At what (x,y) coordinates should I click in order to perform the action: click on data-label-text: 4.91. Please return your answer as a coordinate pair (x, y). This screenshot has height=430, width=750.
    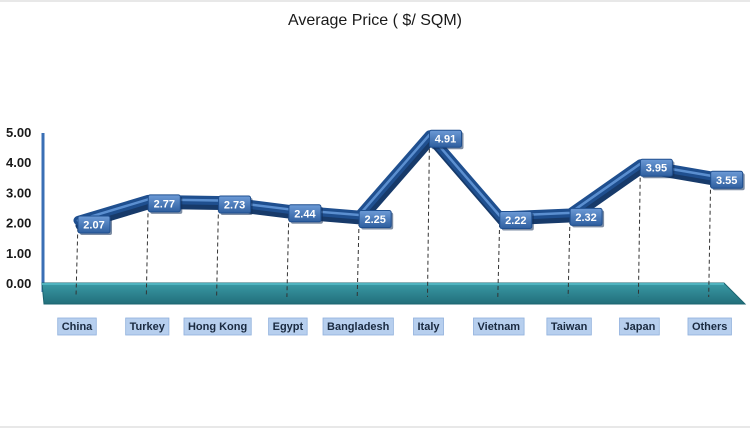
    Looking at the image, I should click on (445, 140).